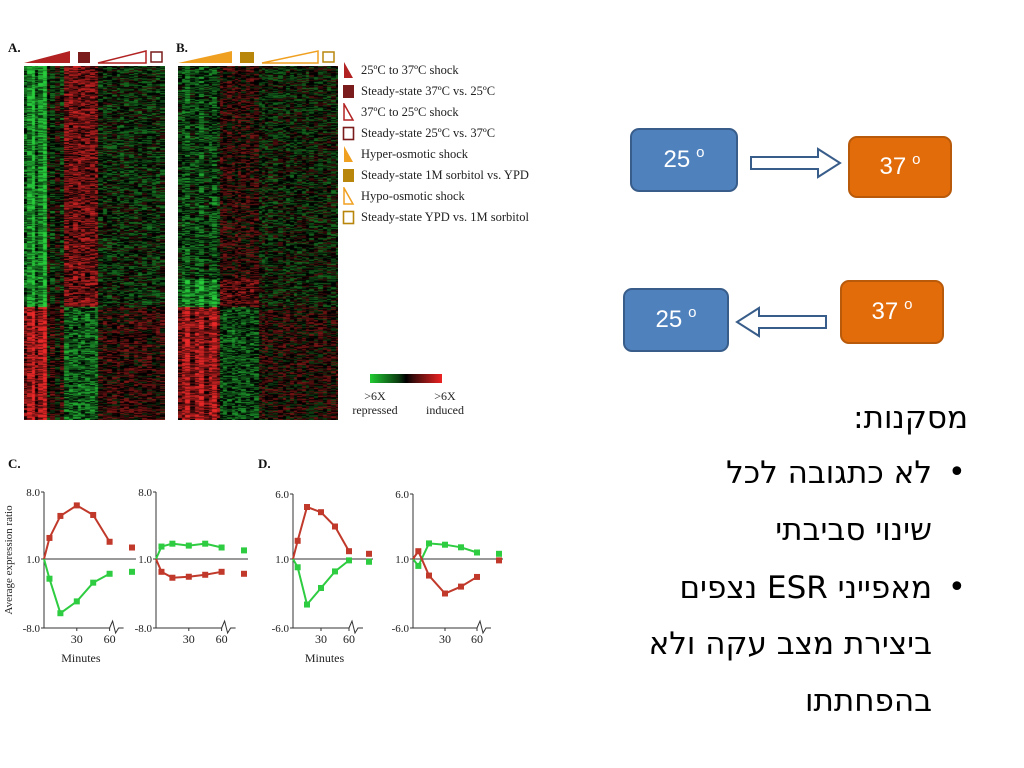 The image size is (1024, 768). Describe the element at coordinates (205, 57) in the screenshot. I see `marker-hyper-osmotic` at that location.